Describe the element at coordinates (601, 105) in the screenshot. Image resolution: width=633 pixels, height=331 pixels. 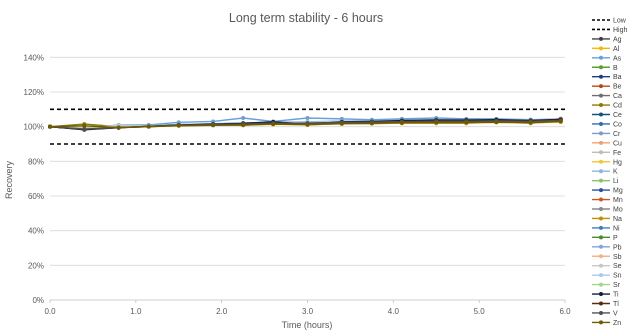
I see `legend-marker-cd` at that location.